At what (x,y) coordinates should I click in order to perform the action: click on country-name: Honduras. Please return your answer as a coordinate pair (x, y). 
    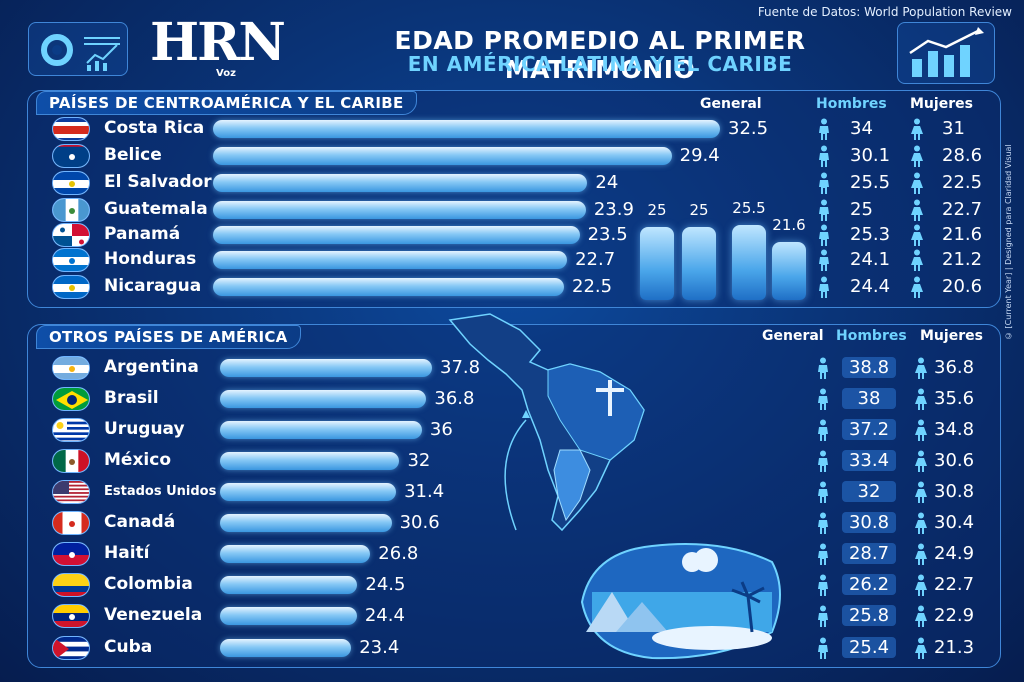
    Looking at the image, I should click on (150, 259).